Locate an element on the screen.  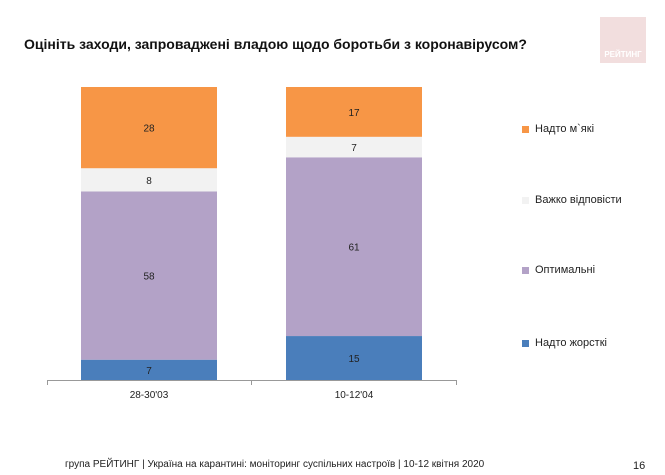
data-label: 8 is located at coordinates (149, 181).